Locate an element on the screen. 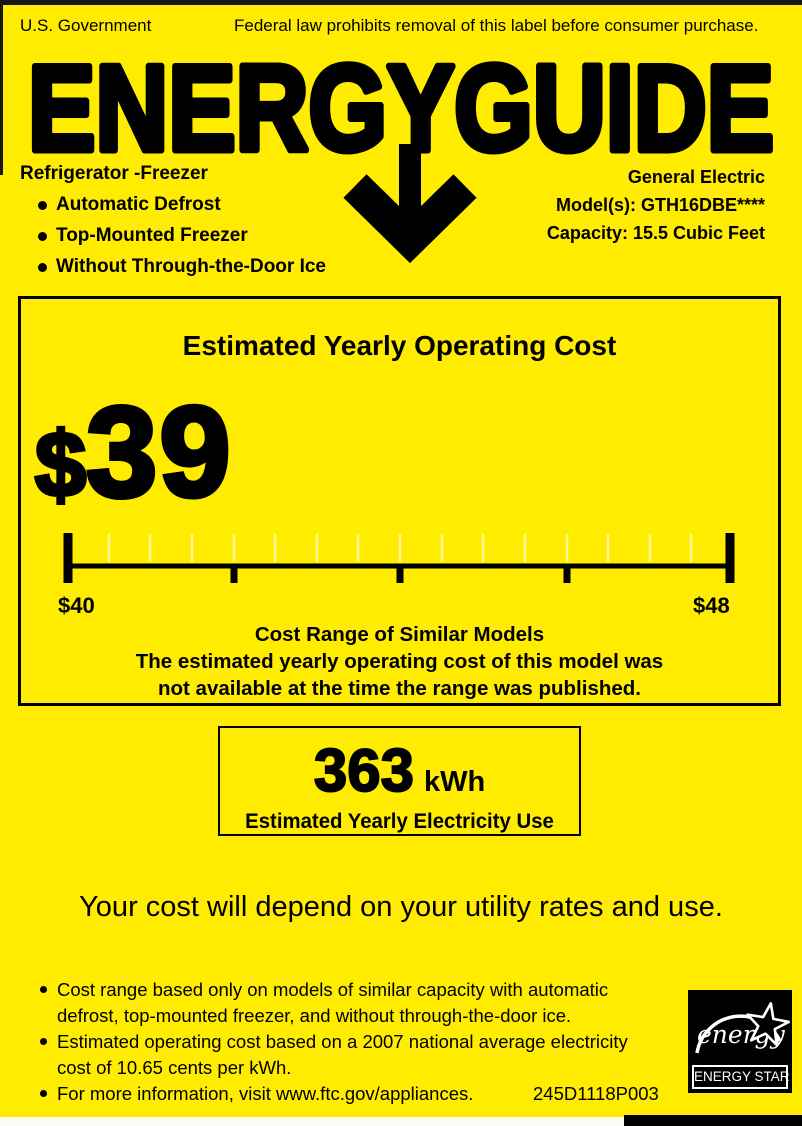 The height and width of the screenshot is (1126, 802). capacity: Capacity: 15.5 Cubic Feet is located at coordinates (655, 233).